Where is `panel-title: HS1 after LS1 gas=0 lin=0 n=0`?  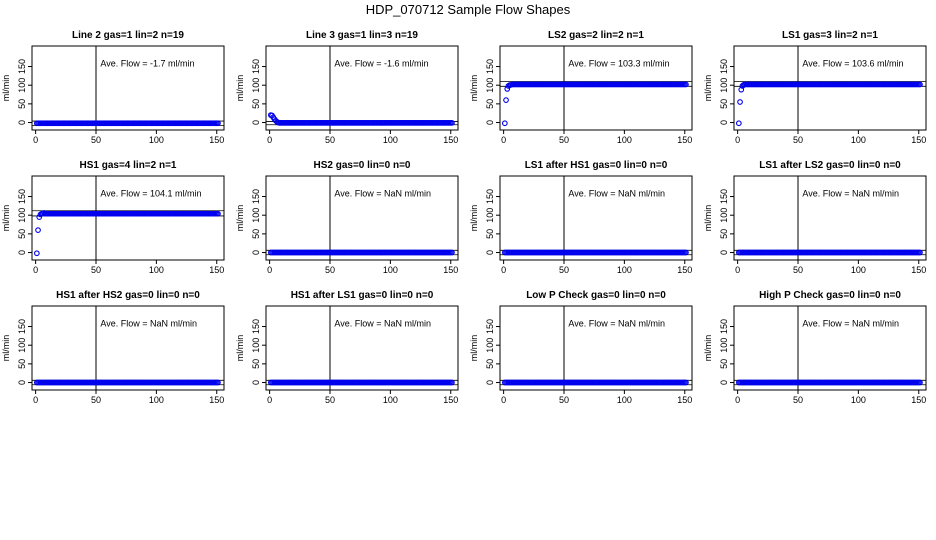 panel-title: HS1 after LS1 gas=0 lin=0 n=0 is located at coordinates (362, 295).